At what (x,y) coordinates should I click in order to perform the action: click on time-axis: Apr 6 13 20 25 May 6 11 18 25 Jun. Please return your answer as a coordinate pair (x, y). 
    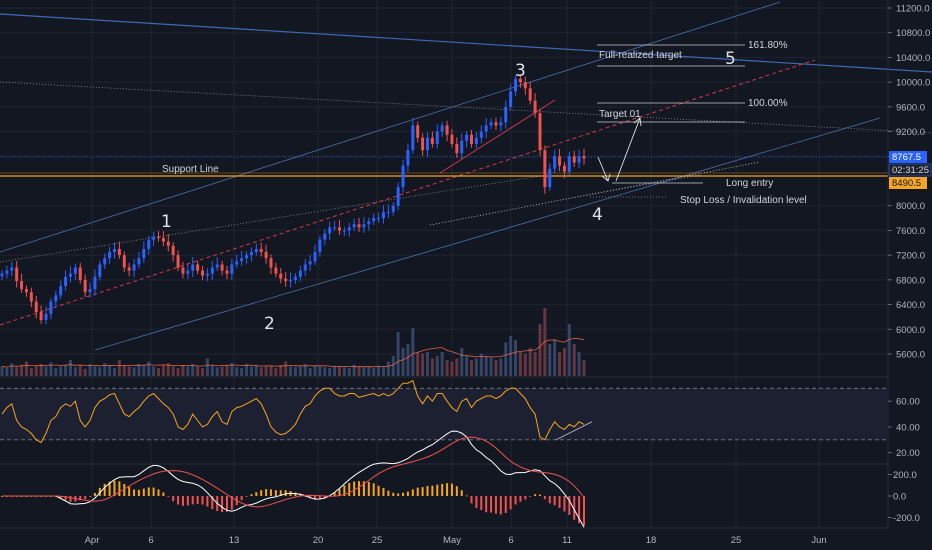
    Looking at the image, I should click on (456, 540).